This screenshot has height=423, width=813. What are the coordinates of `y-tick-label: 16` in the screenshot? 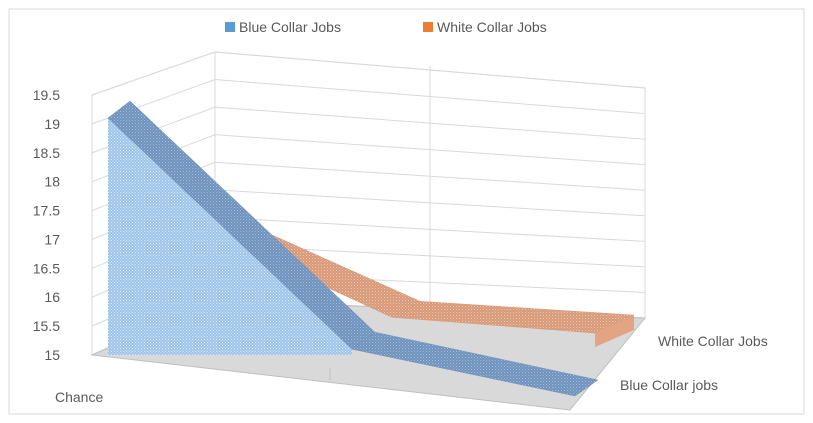 It's located at (52, 297).